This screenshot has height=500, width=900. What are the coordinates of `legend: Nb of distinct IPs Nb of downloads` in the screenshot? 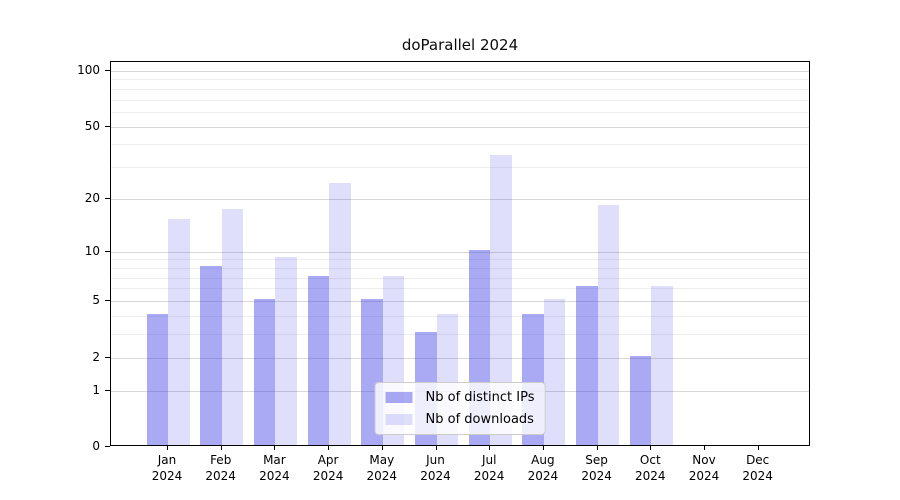 It's located at (460, 408).